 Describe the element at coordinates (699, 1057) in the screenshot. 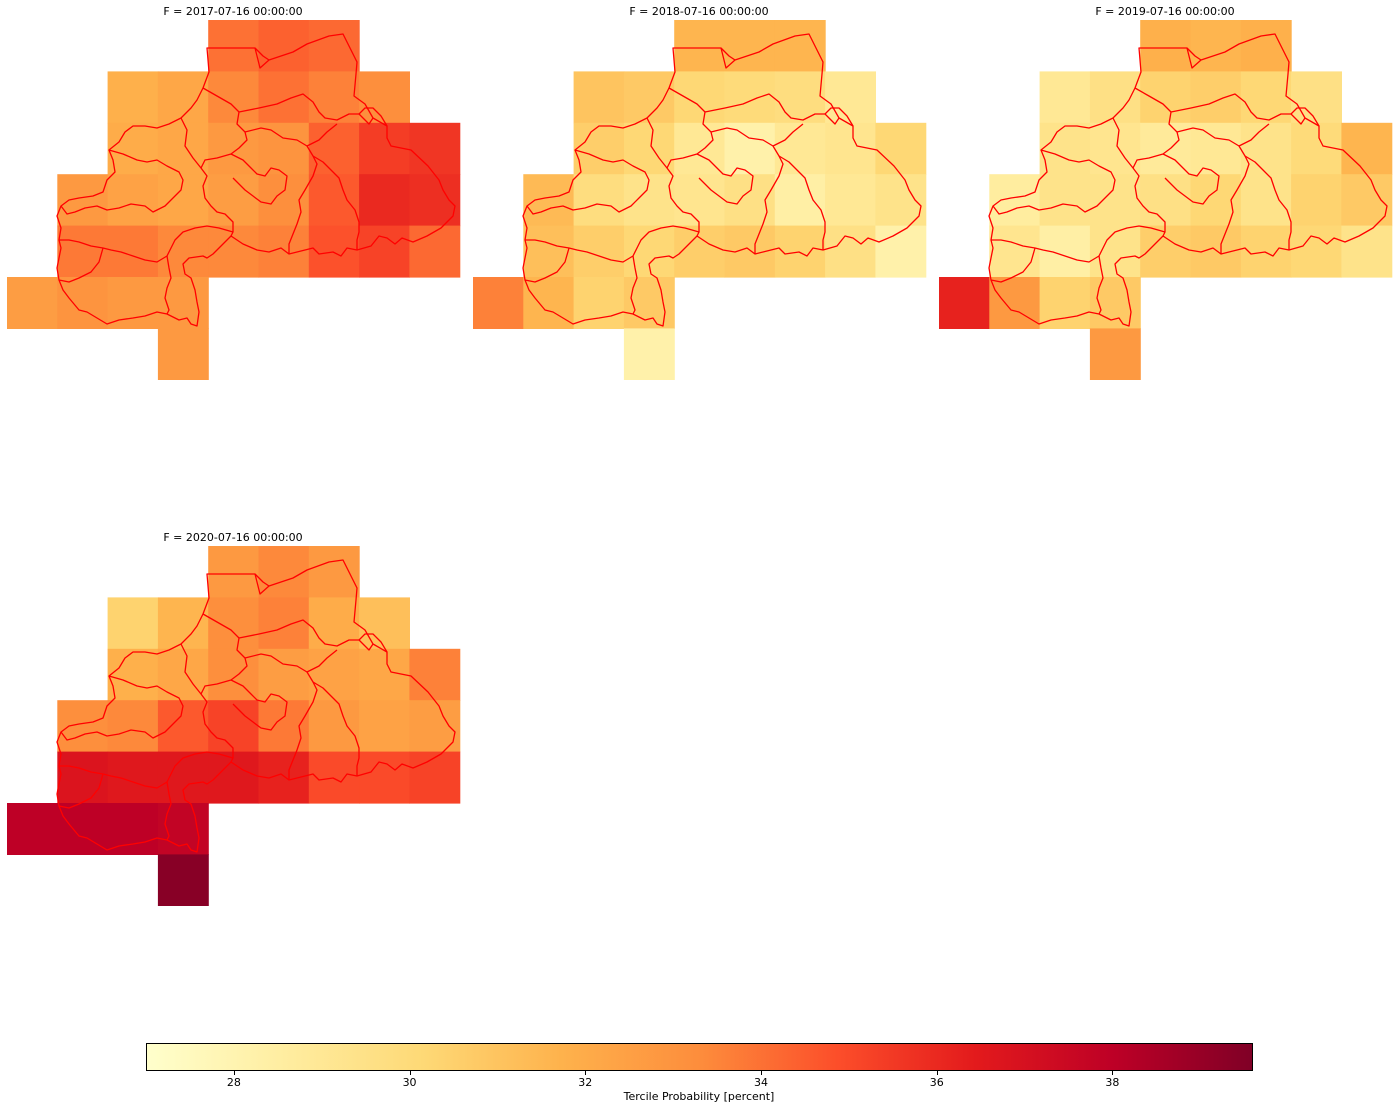

I see `colorbar` at that location.